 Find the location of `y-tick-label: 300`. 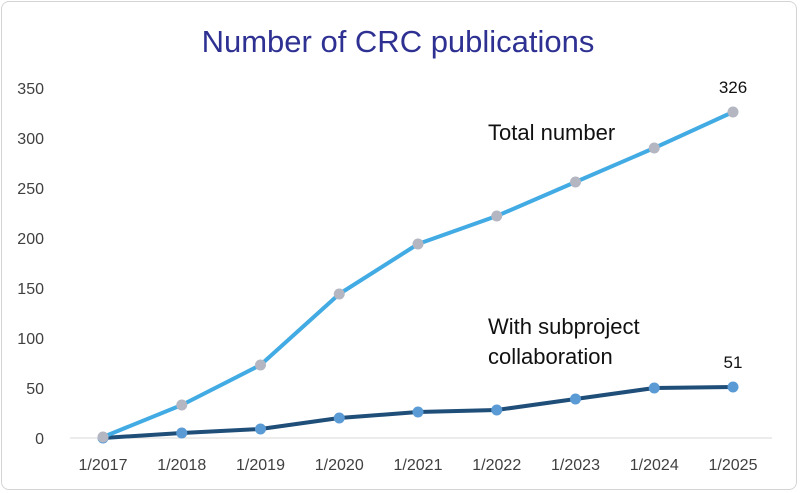

y-tick-label: 300 is located at coordinates (30, 139).